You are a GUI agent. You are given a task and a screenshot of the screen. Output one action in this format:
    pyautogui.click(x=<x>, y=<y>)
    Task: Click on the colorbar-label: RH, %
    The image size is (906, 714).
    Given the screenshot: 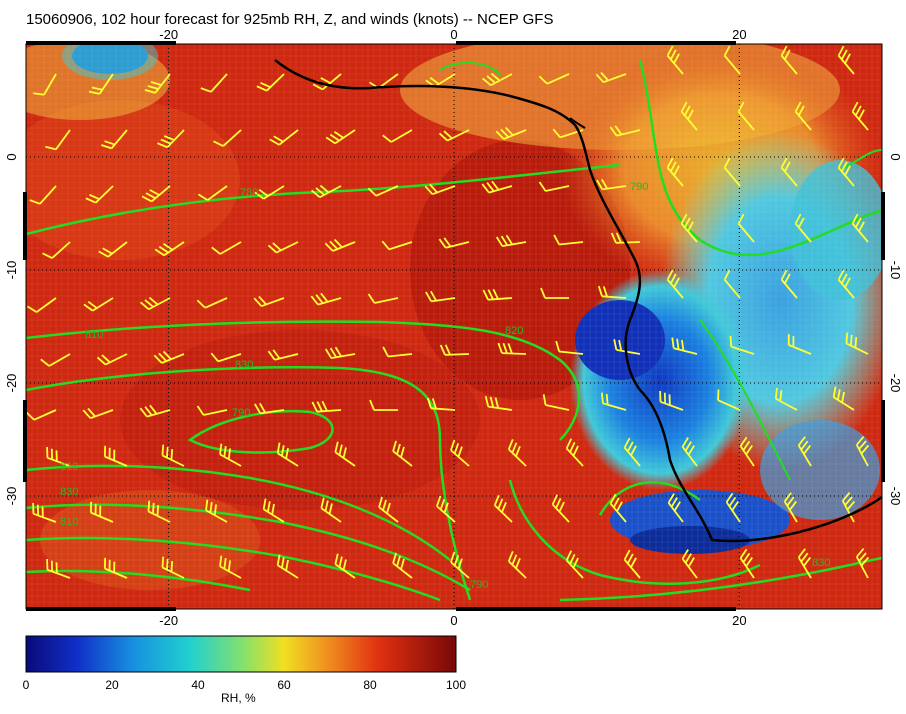 What is the action you would take?
    pyautogui.click(x=238, y=698)
    